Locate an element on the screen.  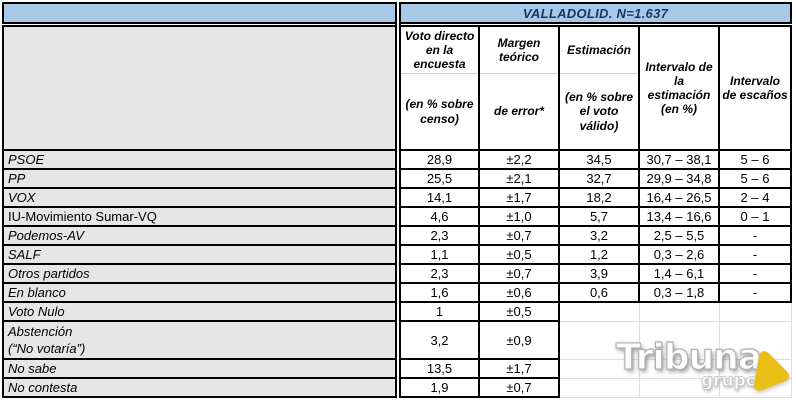
intervalo-estimacion-cell: 0,3 – 1,8 is located at coordinates (679, 292).